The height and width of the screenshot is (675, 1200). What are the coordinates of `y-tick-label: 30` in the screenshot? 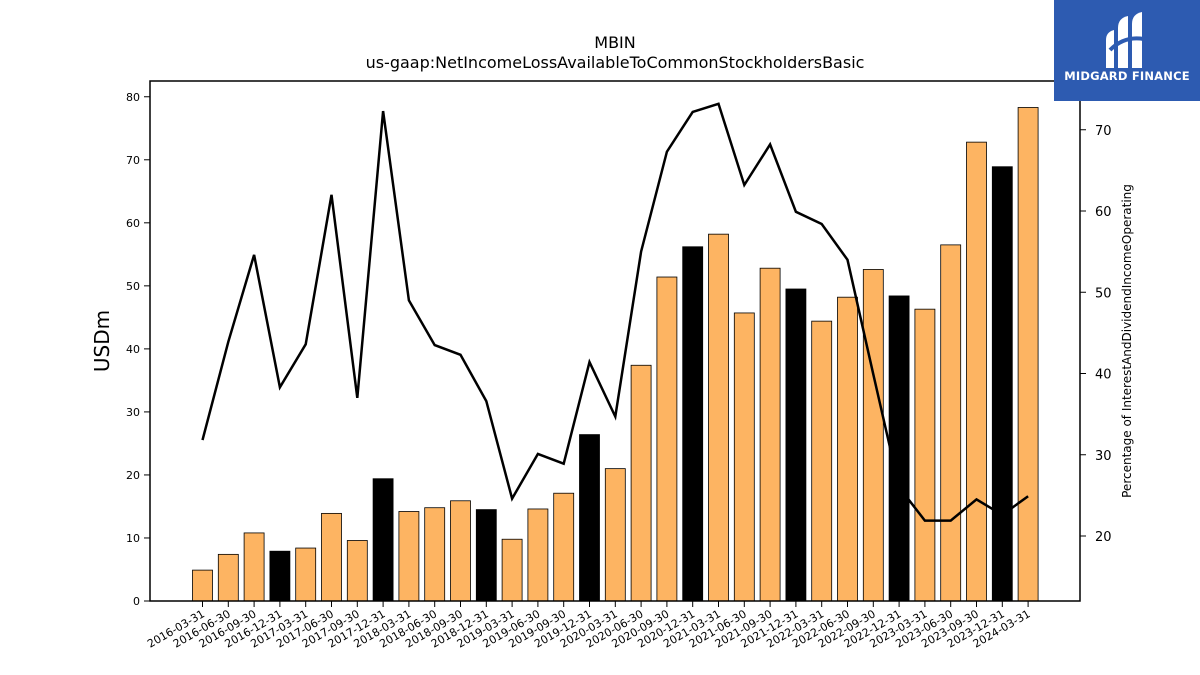 It's located at (133, 412).